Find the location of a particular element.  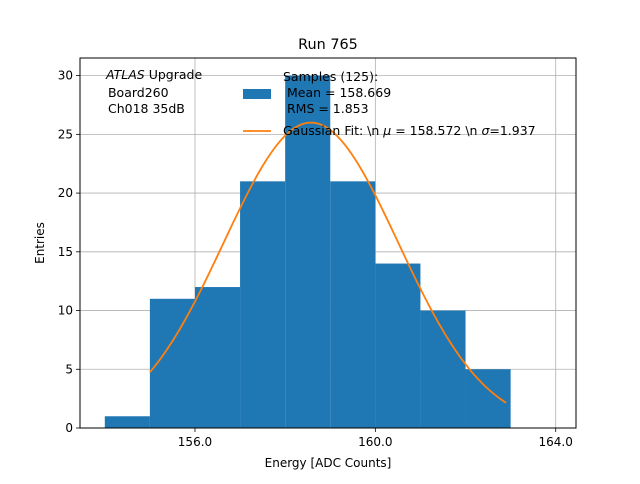

x-tick-label: 164.0 is located at coordinates (556, 442).